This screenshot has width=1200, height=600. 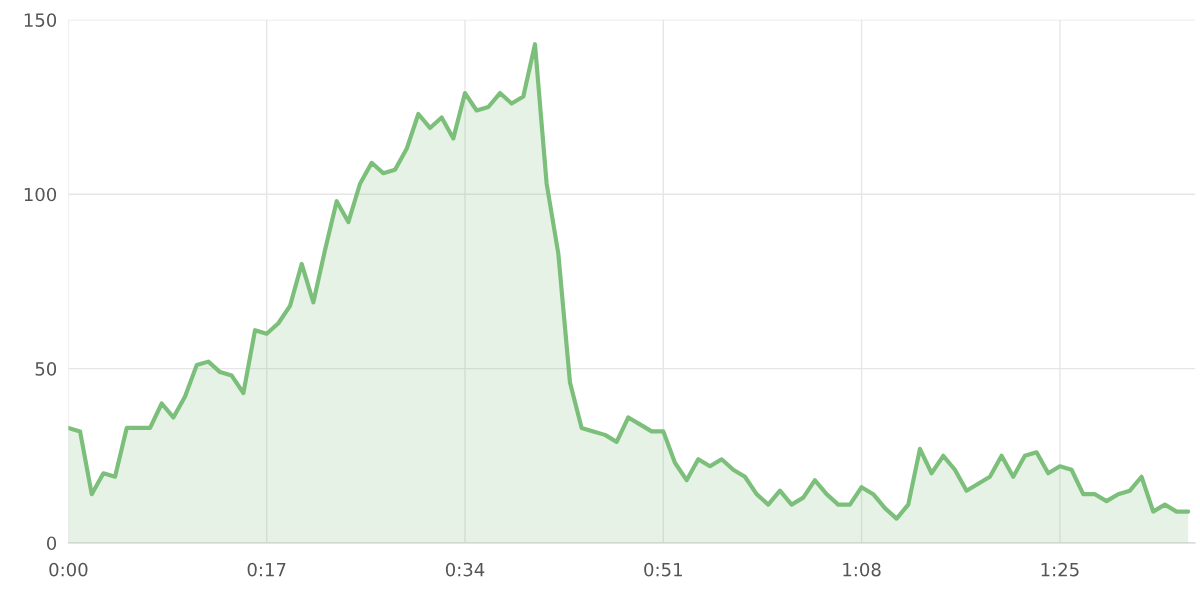 What do you see at coordinates (266, 569) in the screenshot?
I see `x-tick-label: 0:17` at bounding box center [266, 569].